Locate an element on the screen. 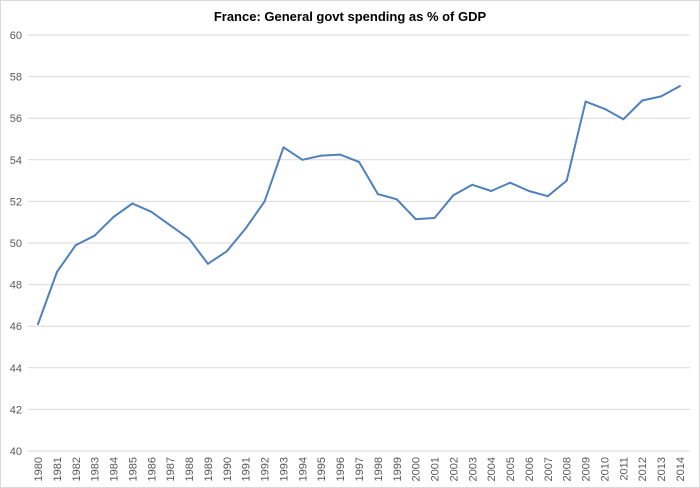 The image size is (700, 488). y-tick-label: 54 is located at coordinates (16, 161).